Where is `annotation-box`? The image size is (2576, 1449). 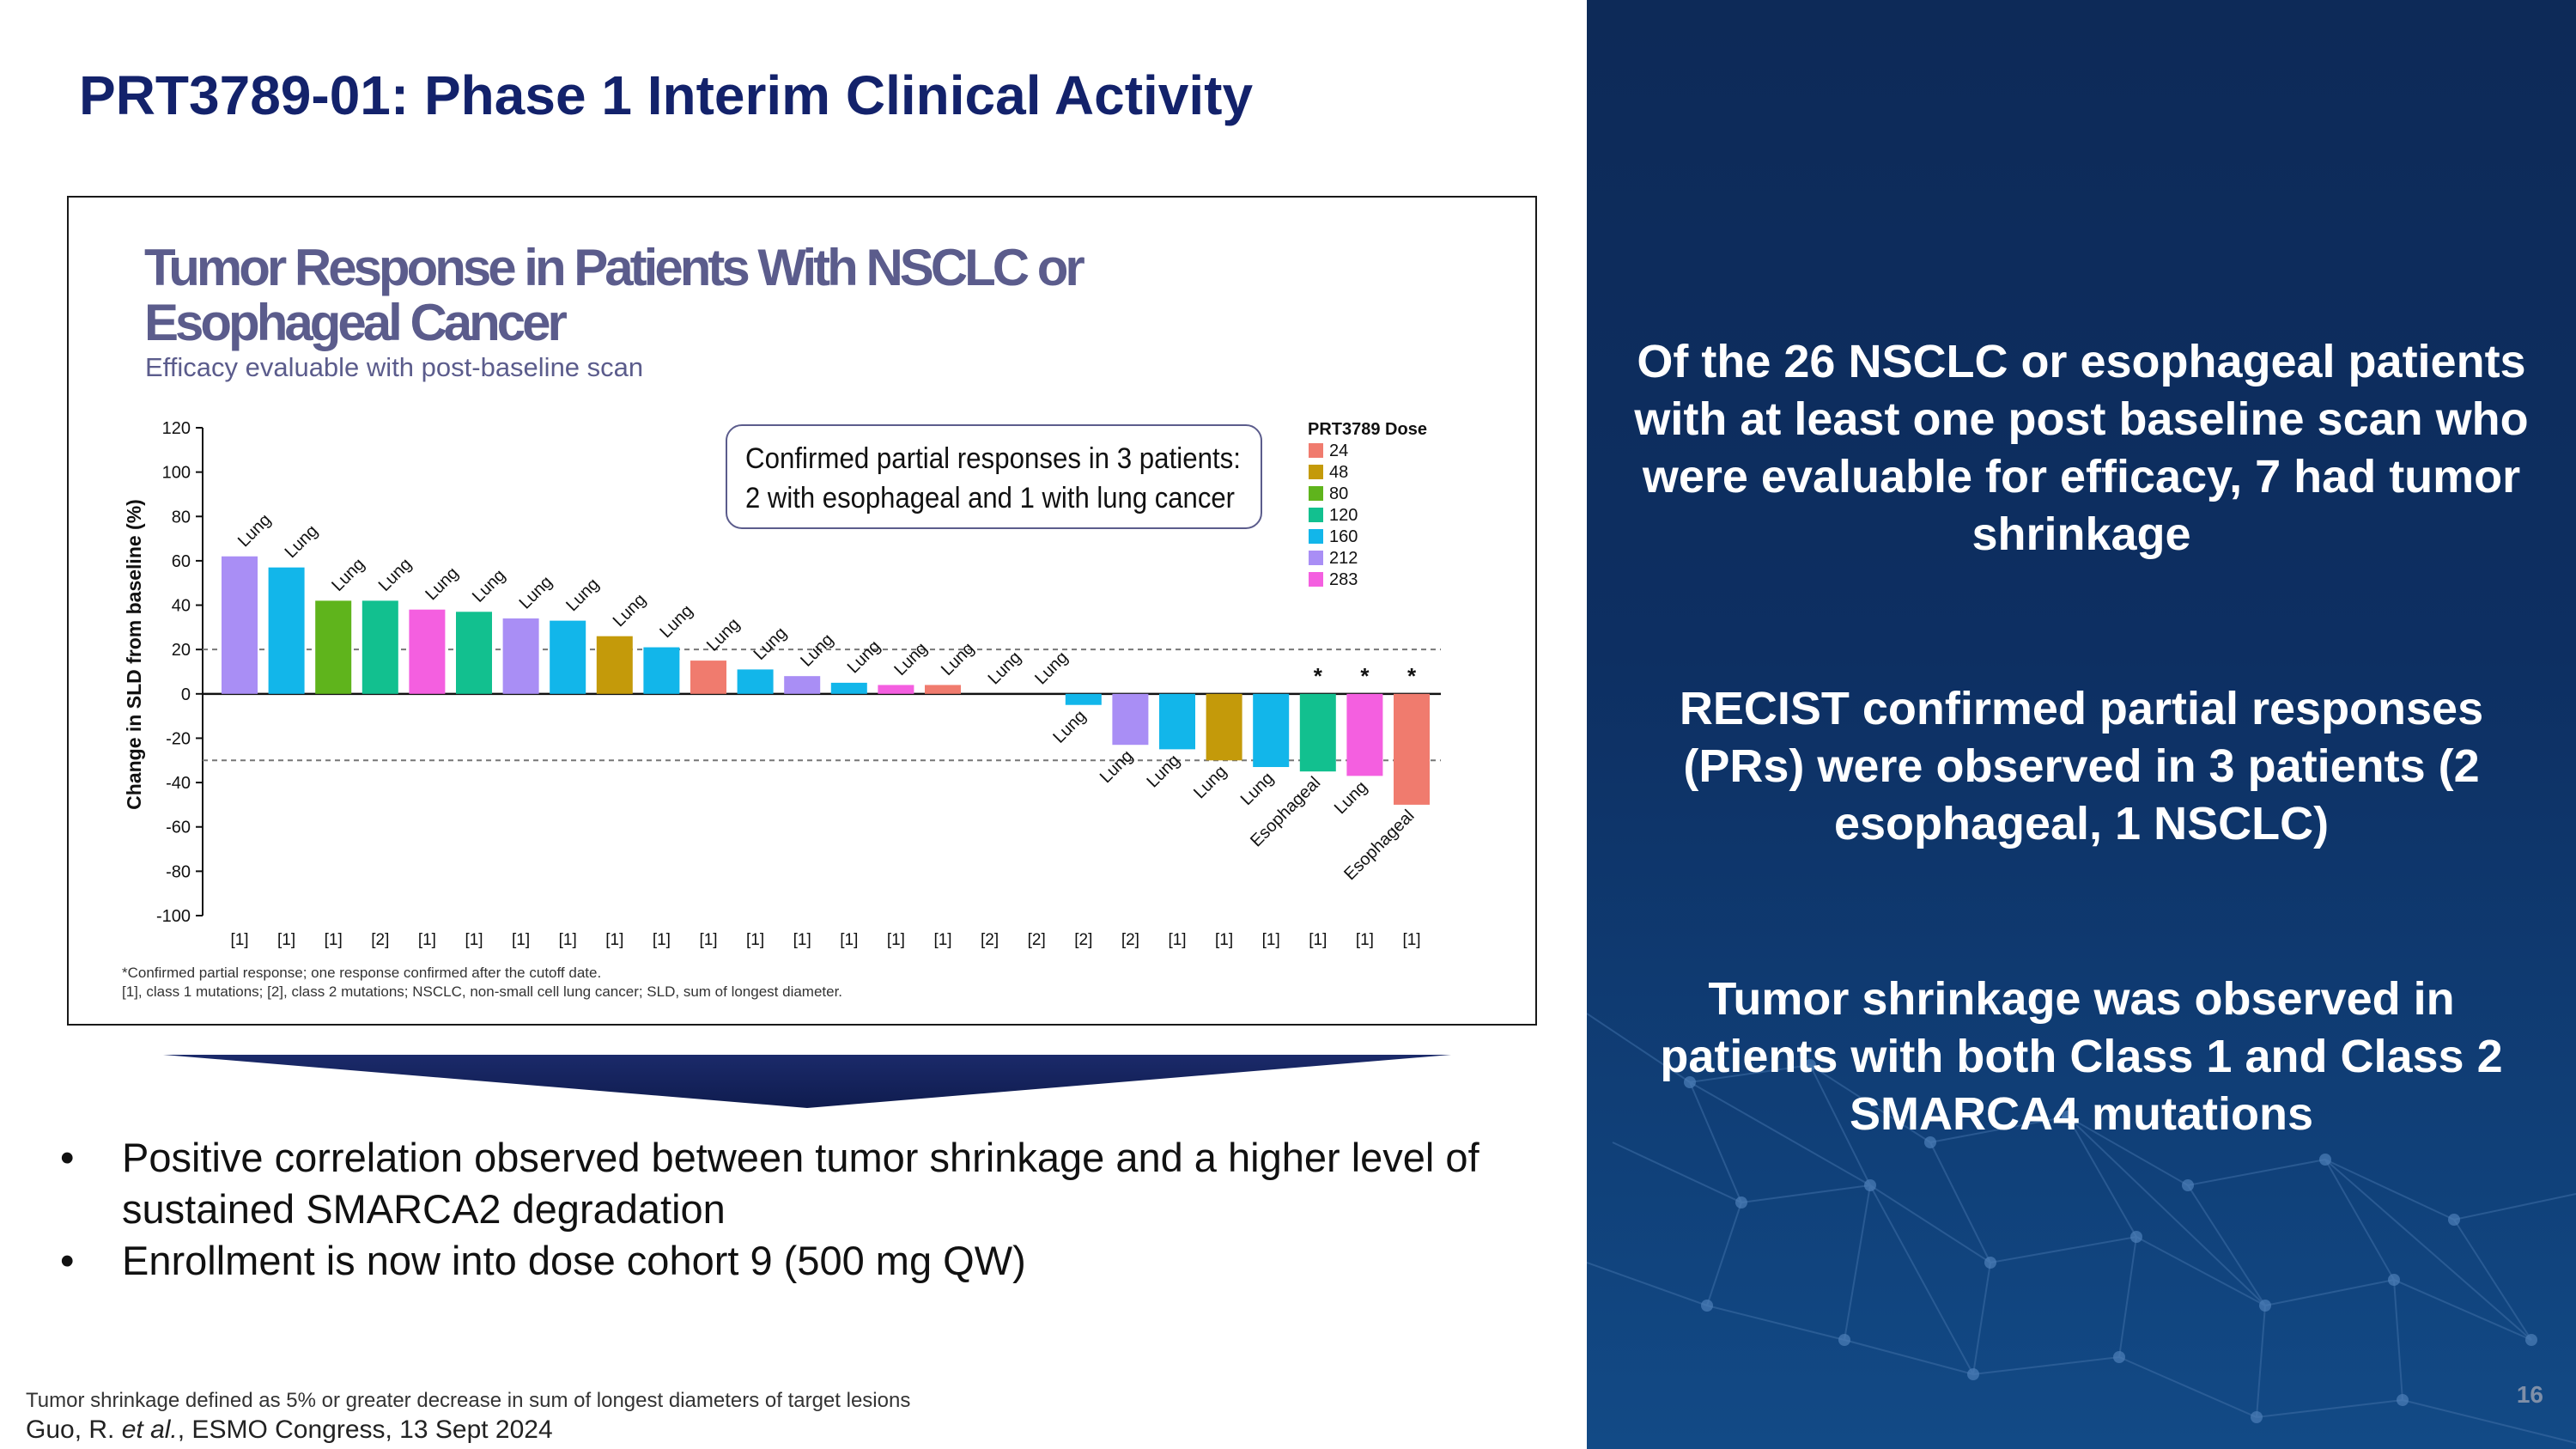 annotation-box is located at coordinates (994, 476).